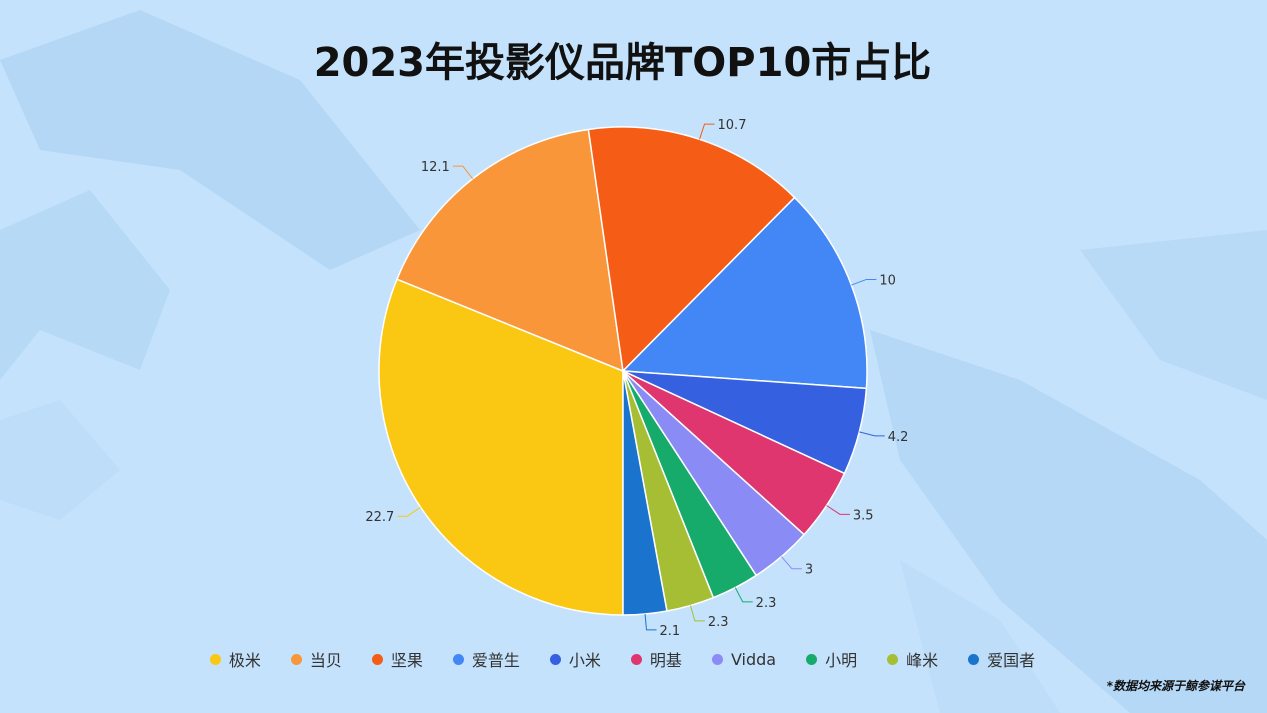 The height and width of the screenshot is (713, 1267). Describe the element at coordinates (406, 660) in the screenshot. I see `legend-label: 坚果` at that location.